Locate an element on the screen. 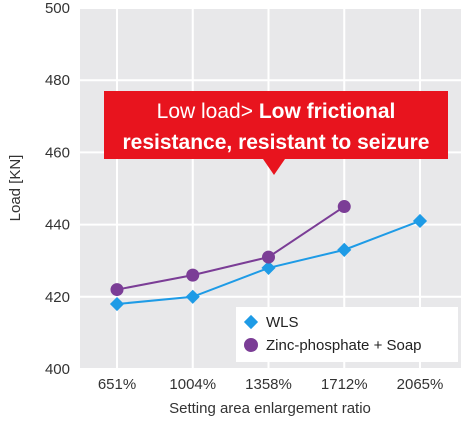 This screenshot has height=422, width=468. x-tick-label: 651% is located at coordinates (117, 384).